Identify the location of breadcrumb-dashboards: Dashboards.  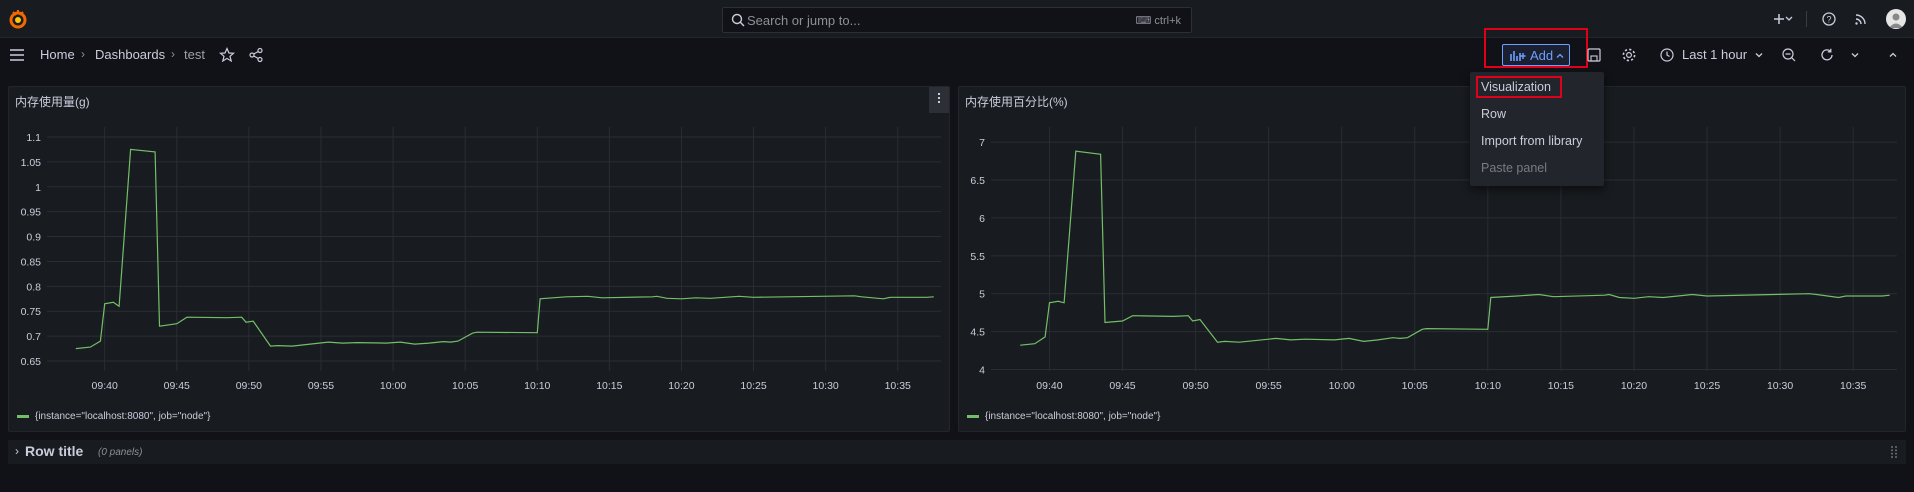
(130, 54).